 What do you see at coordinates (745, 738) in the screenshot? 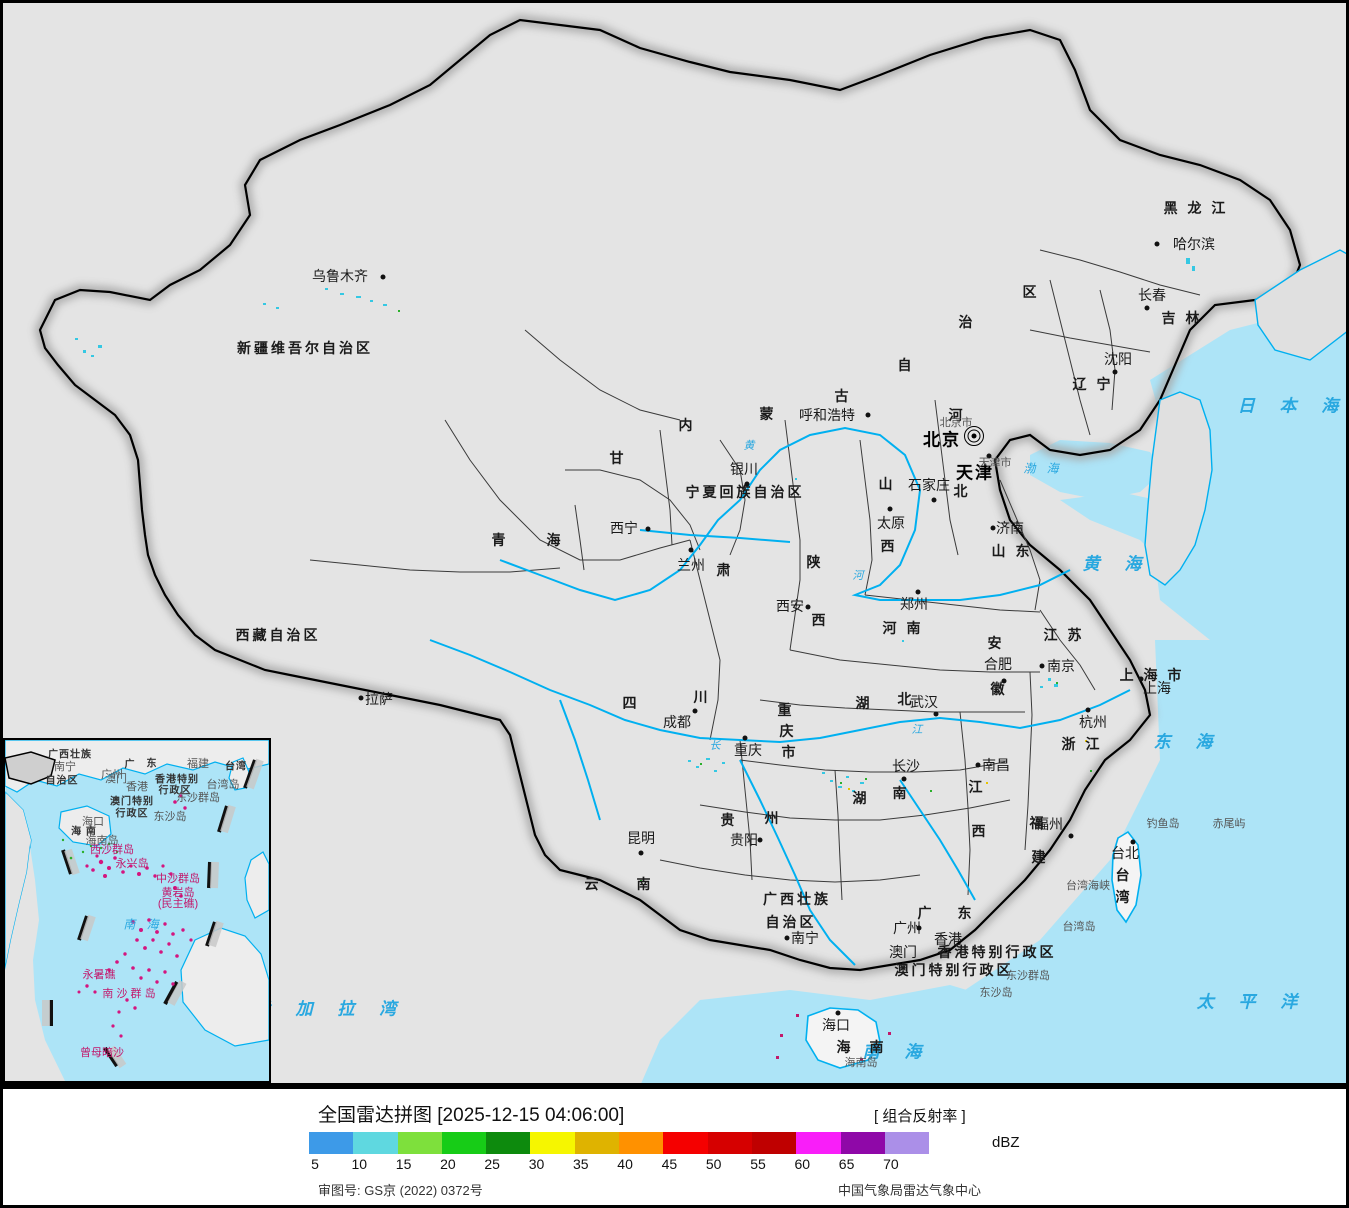
I see `city-marker-重庆` at bounding box center [745, 738].